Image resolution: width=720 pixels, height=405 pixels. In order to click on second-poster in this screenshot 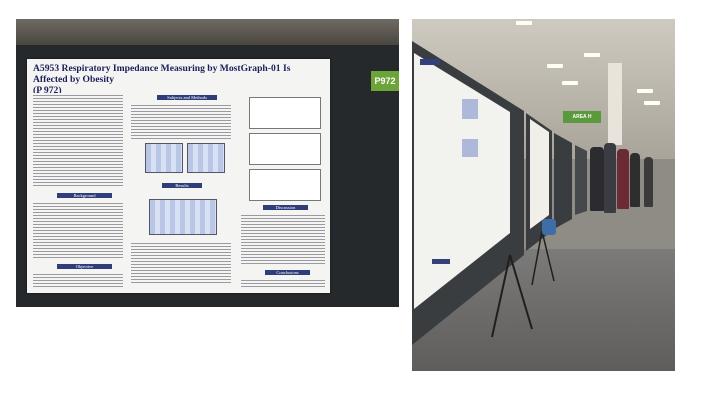, I will do `click(539, 174)`.